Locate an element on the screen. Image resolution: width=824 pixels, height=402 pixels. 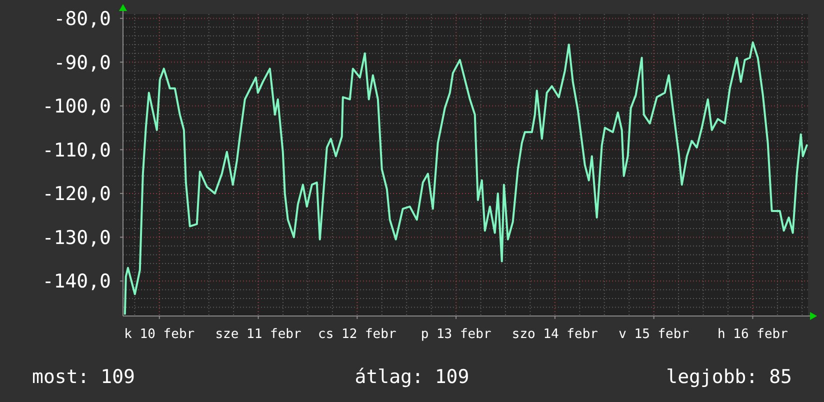
x-tick-label: szo 14 febr is located at coordinates (555, 334).